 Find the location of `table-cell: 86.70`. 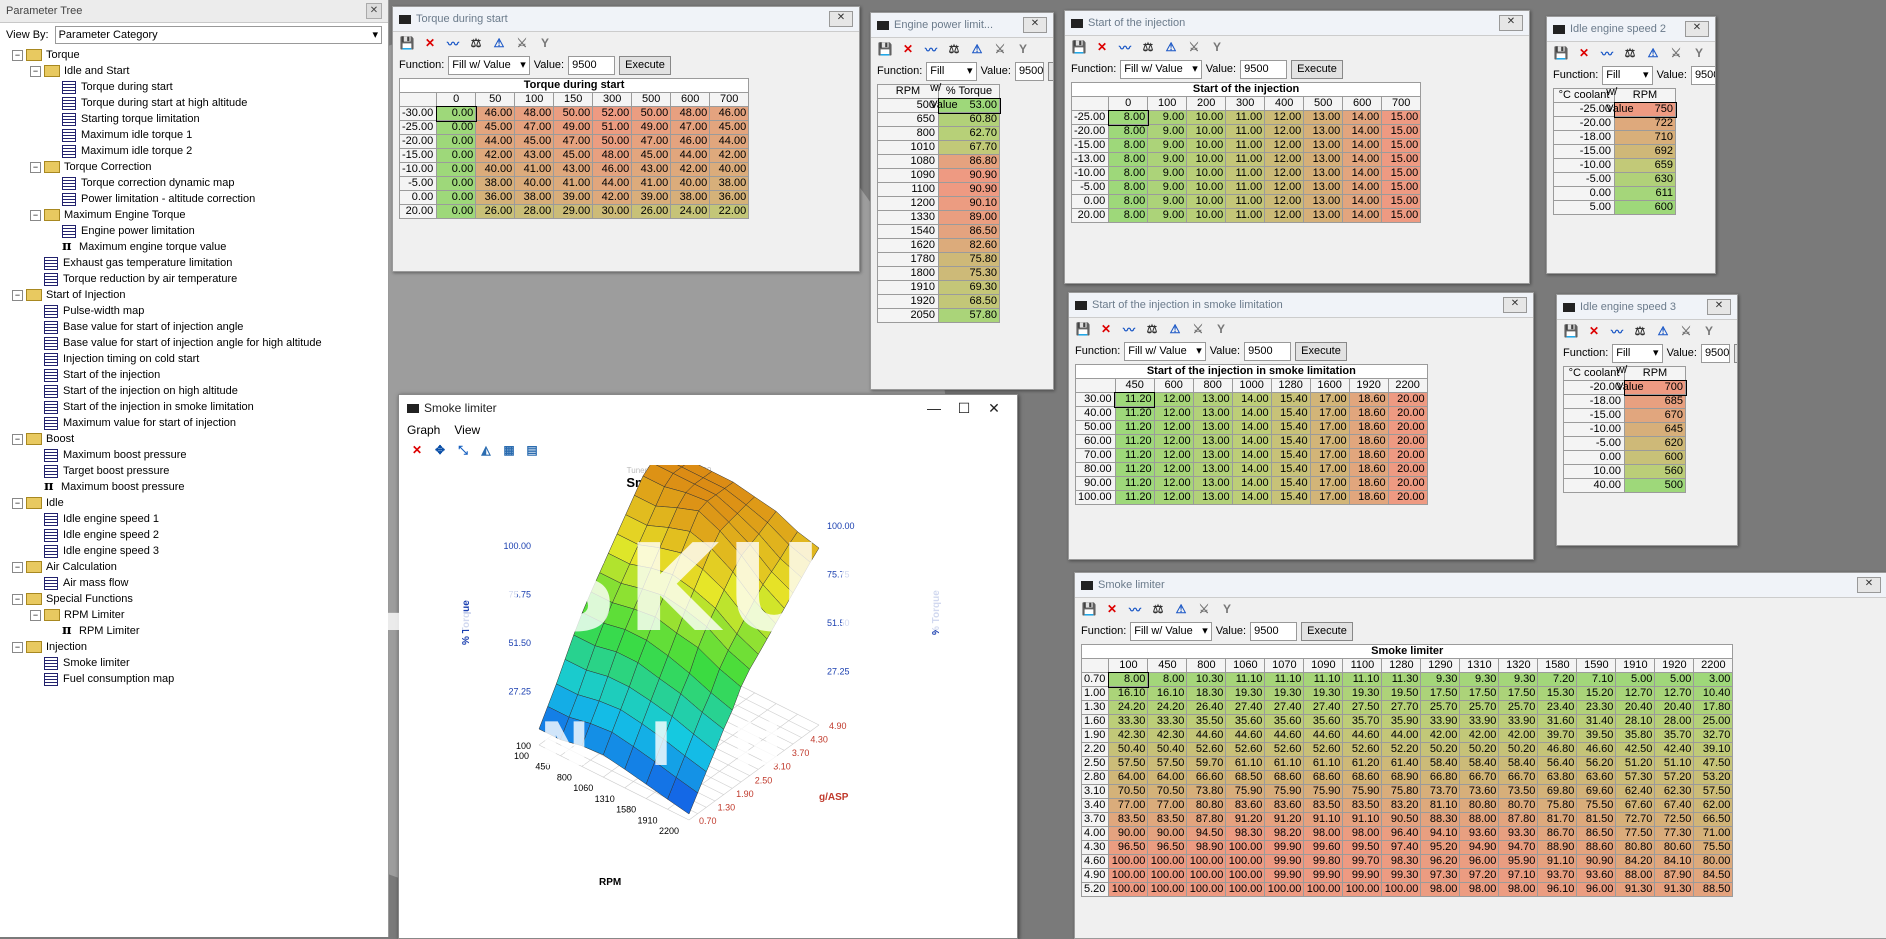

table-cell: 86.70 is located at coordinates (1557, 833).